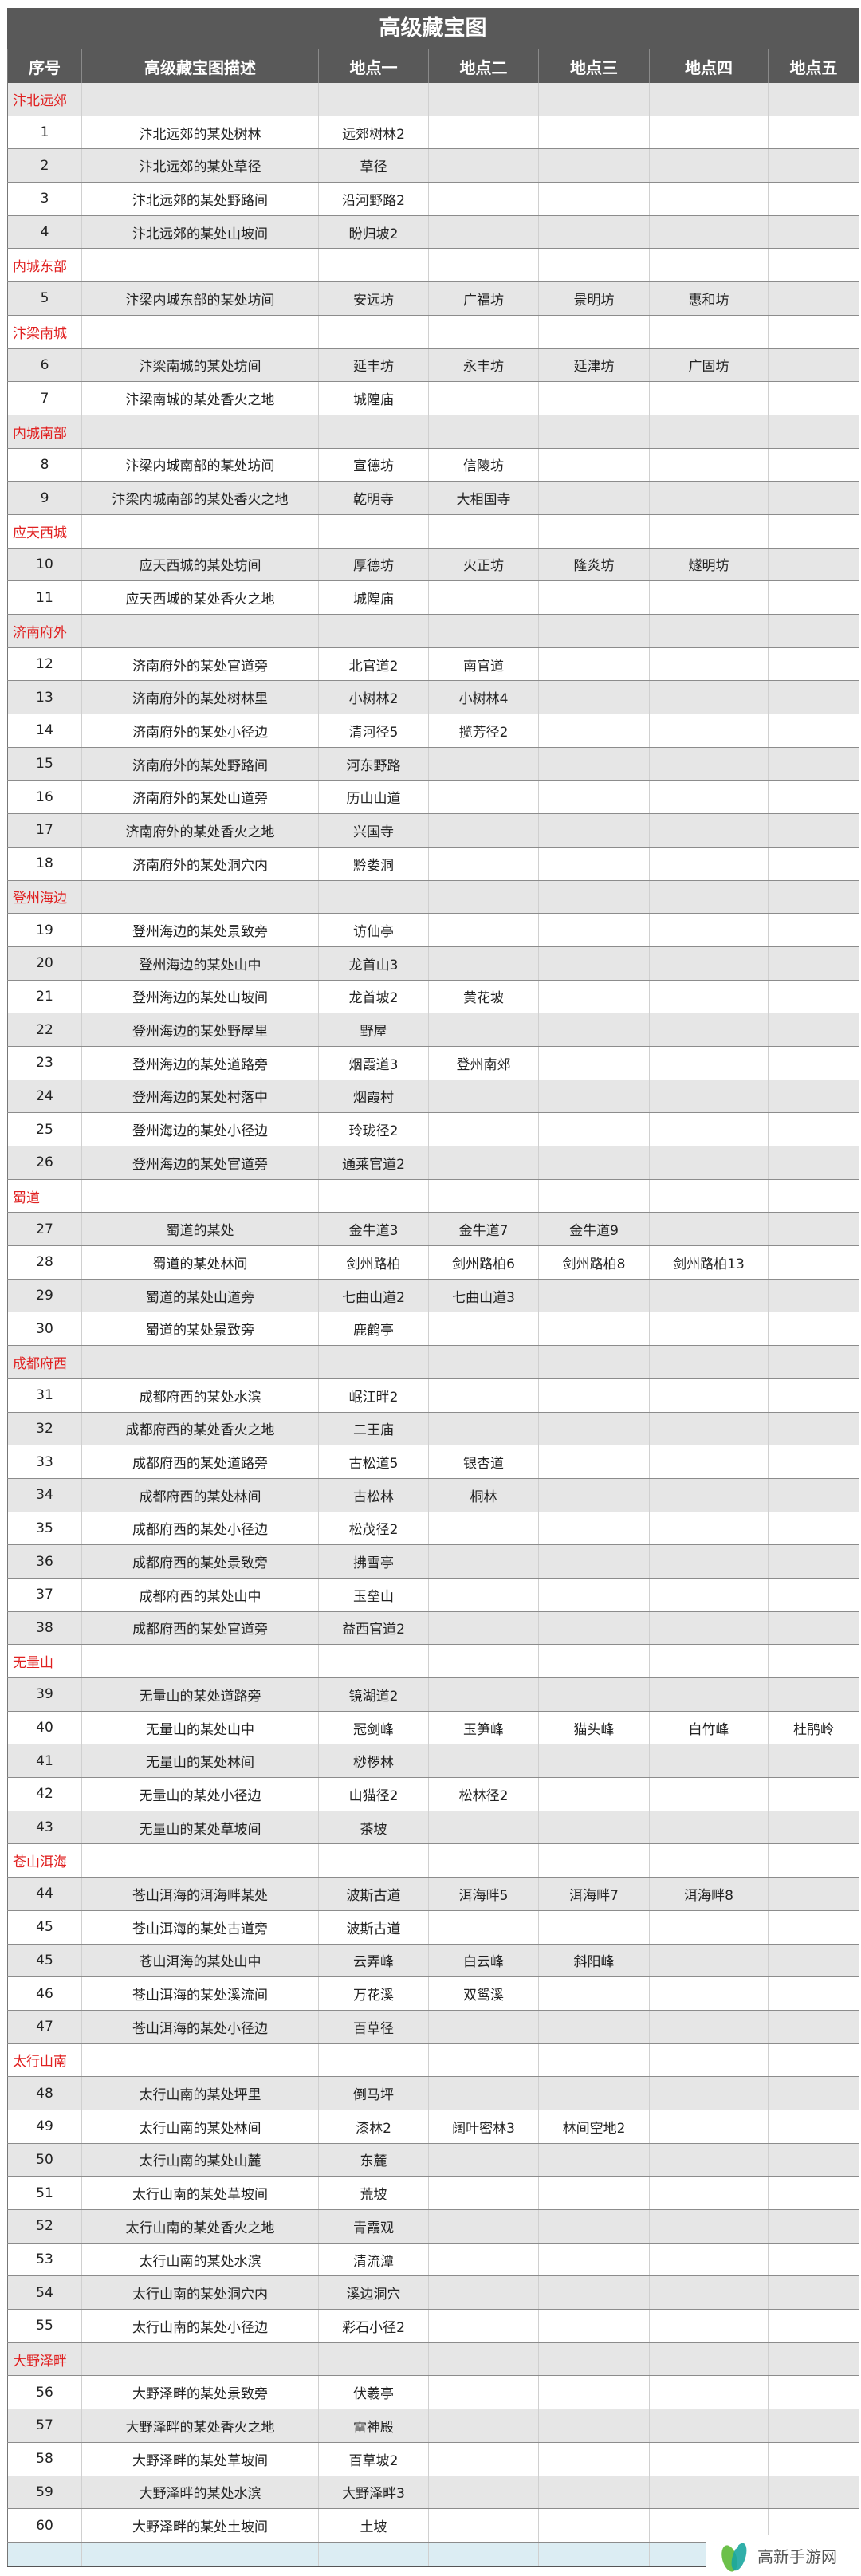 This screenshot has width=861, height=2576. What do you see at coordinates (44, 1262) in the screenshot?
I see `row-index: 28` at bounding box center [44, 1262].